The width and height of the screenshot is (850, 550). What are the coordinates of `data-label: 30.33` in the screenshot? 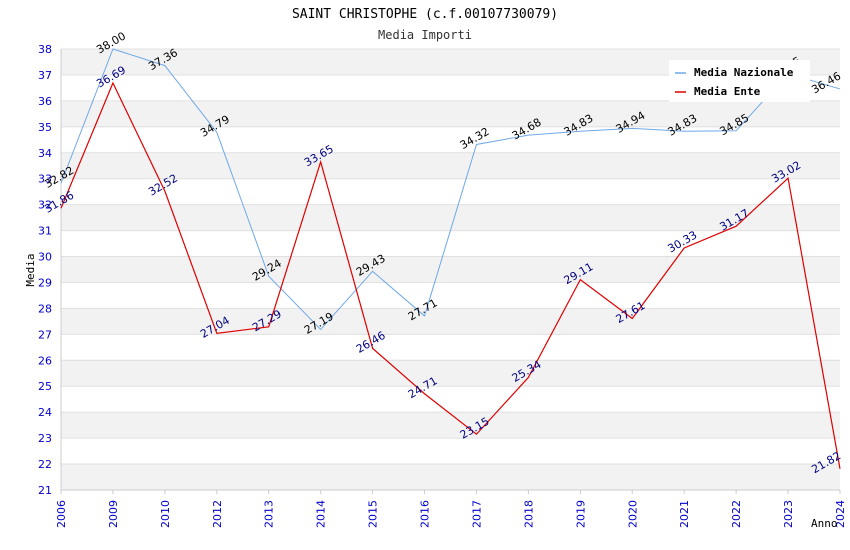 It's located at (683, 241).